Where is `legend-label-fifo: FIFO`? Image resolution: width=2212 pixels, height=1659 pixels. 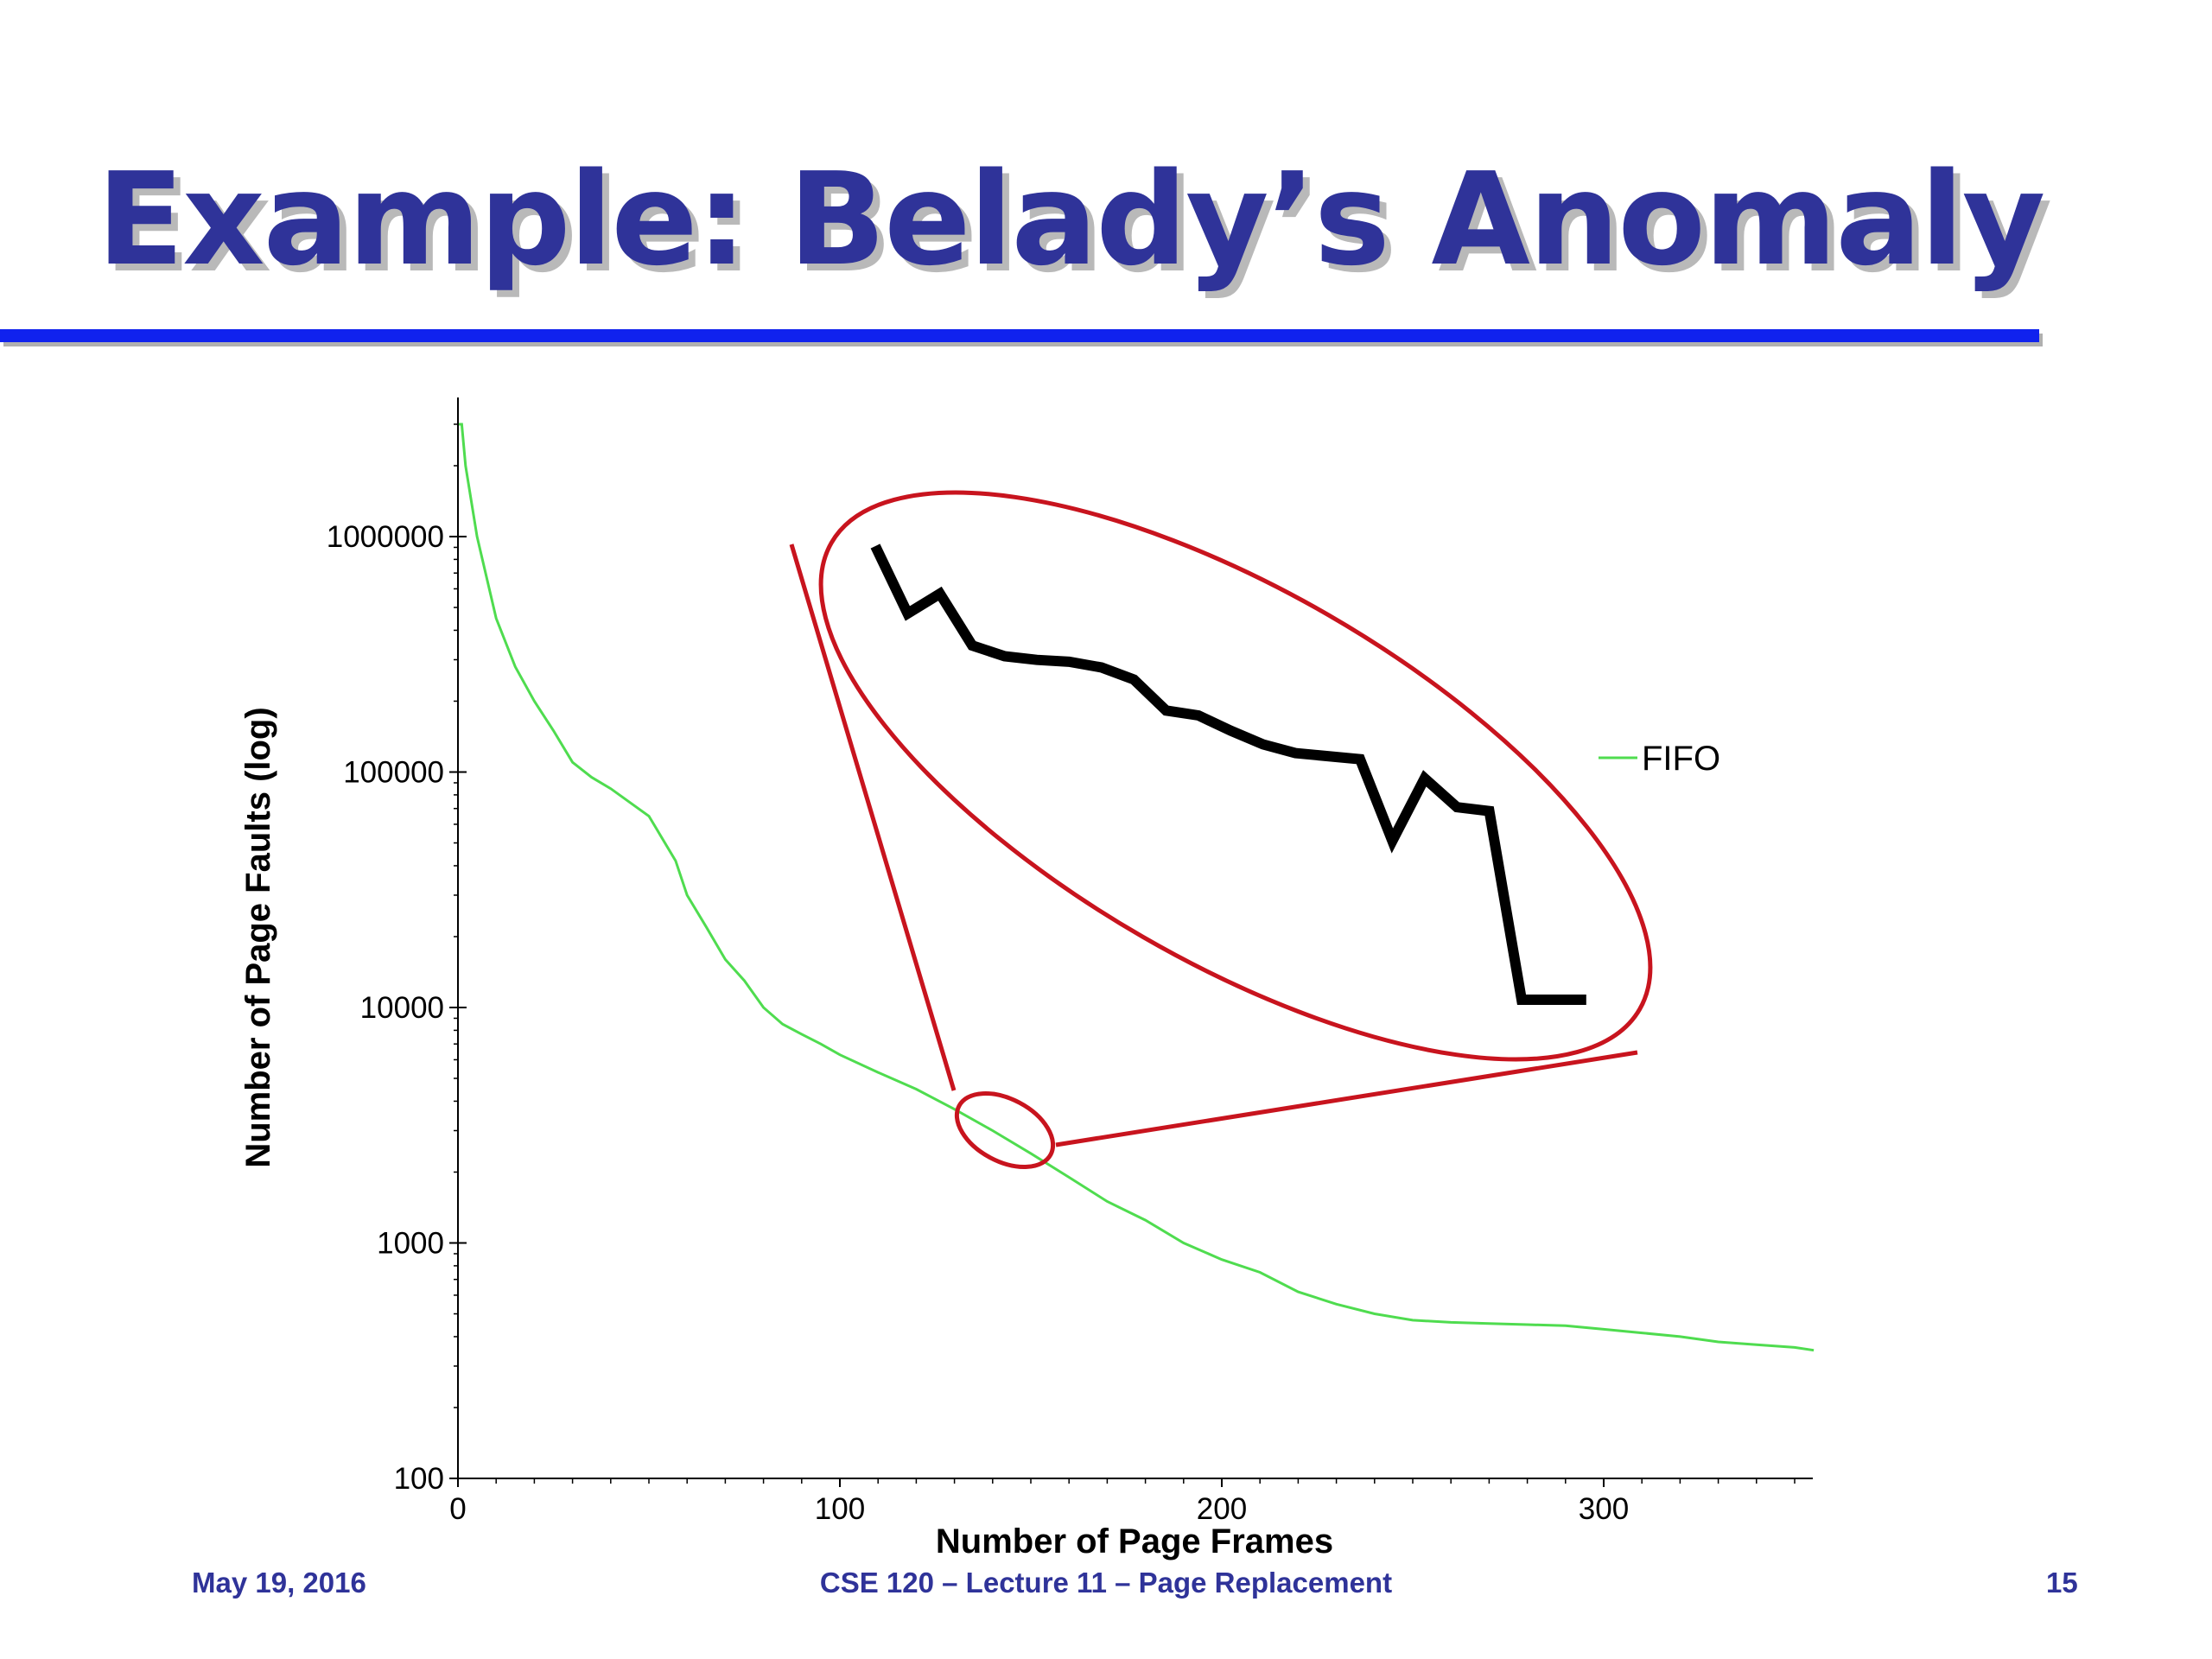 legend-label-fifo: FIFO is located at coordinates (1681, 759).